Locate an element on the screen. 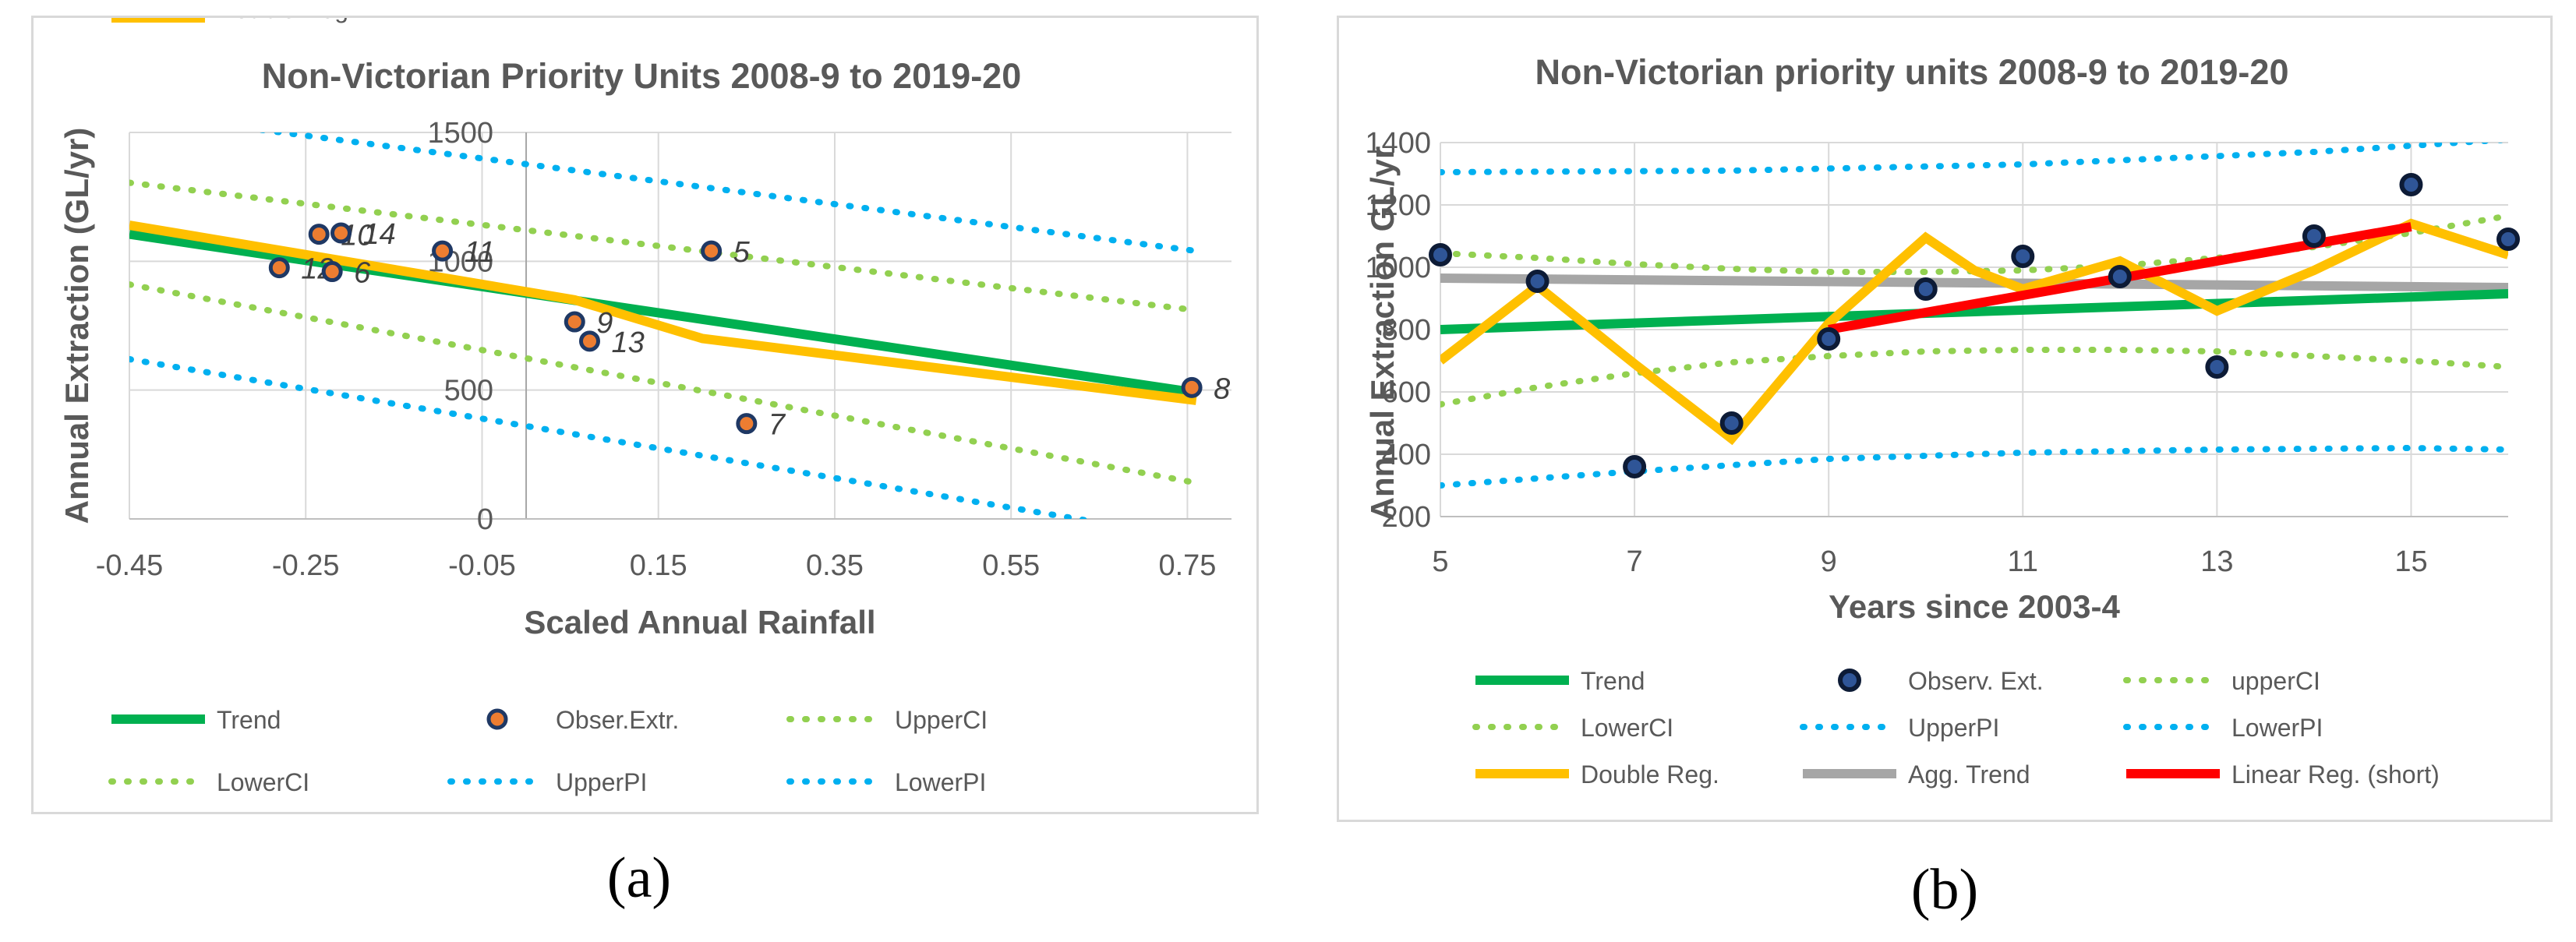 The image size is (2576, 942). chart-b-xtick-label: 5 is located at coordinates (1440, 561).